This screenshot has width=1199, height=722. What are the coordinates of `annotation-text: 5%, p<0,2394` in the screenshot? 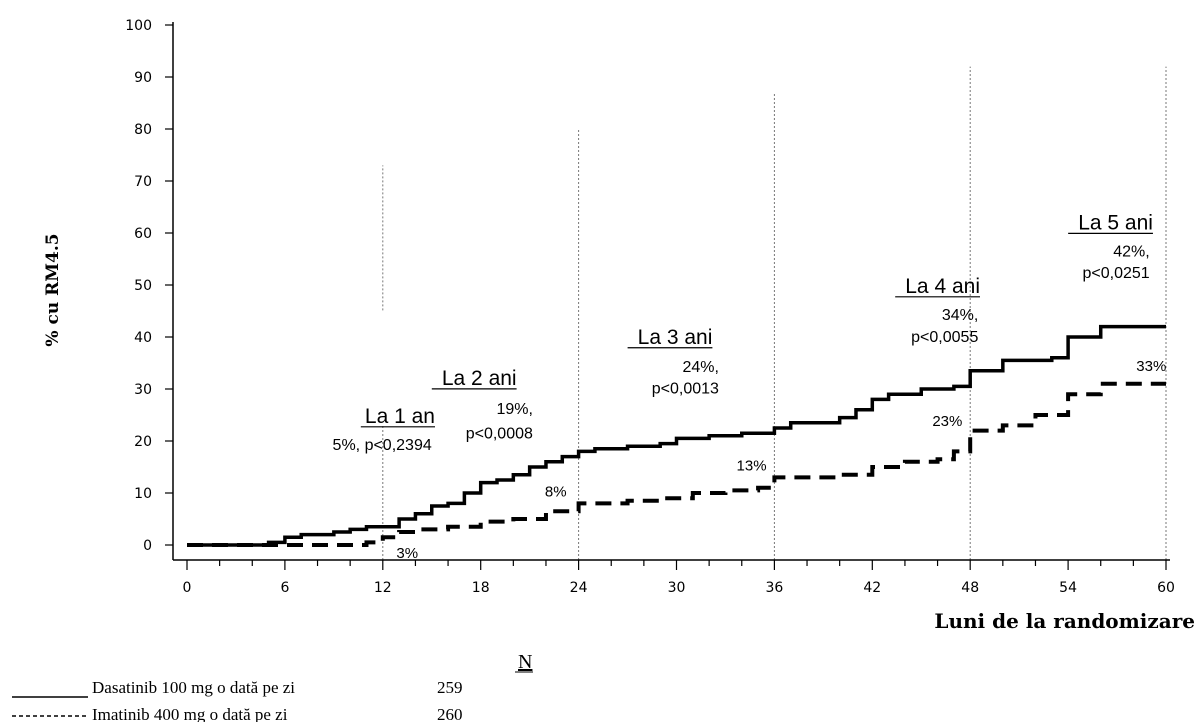 It's located at (382, 445).